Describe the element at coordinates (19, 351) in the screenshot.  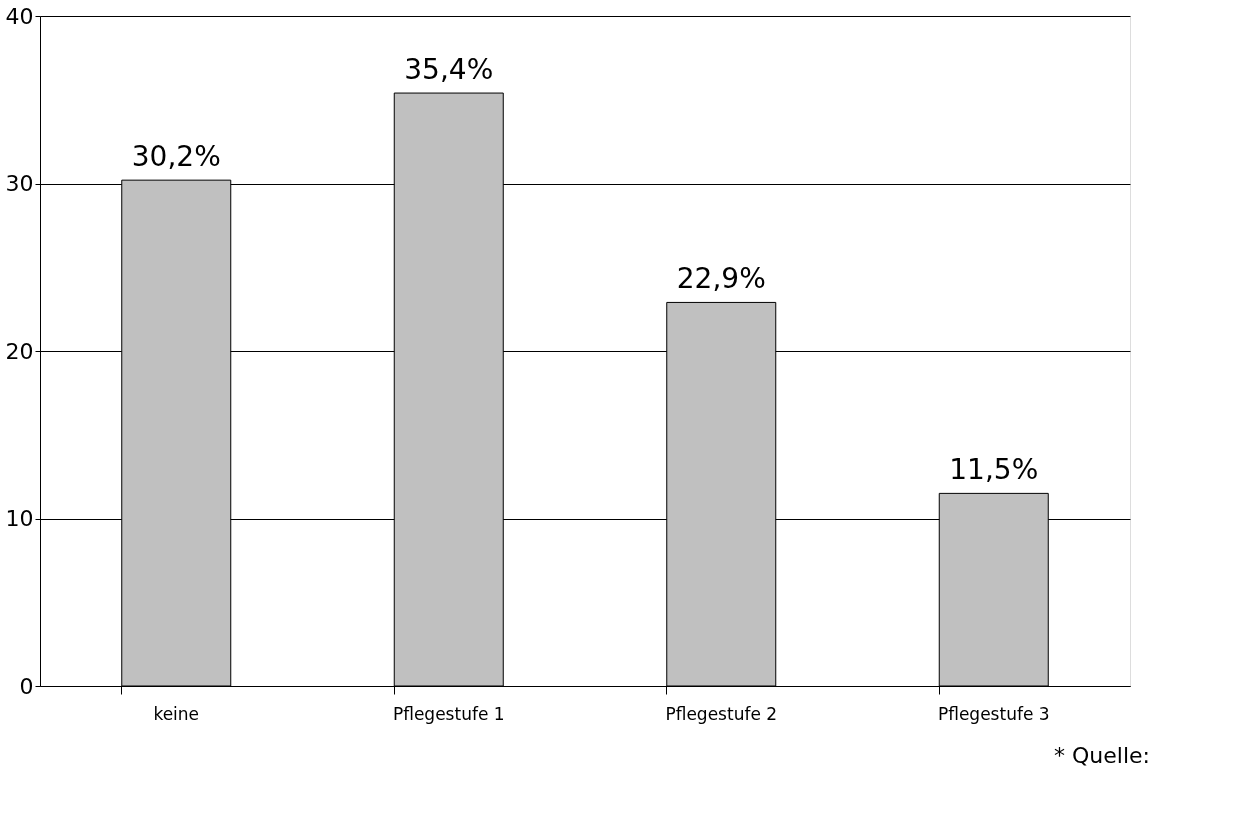
I see `y-tick-label: 20` at that location.